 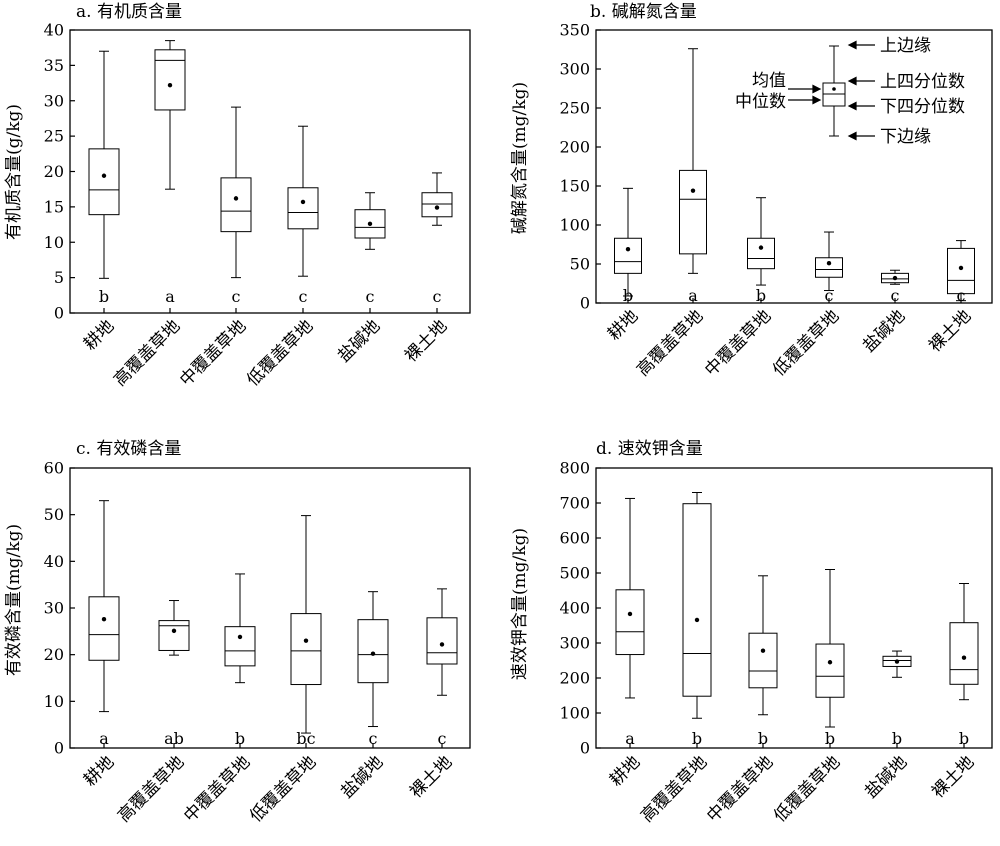 What do you see at coordinates (54, 65) in the screenshot?
I see `y-tick-label: 35` at bounding box center [54, 65].